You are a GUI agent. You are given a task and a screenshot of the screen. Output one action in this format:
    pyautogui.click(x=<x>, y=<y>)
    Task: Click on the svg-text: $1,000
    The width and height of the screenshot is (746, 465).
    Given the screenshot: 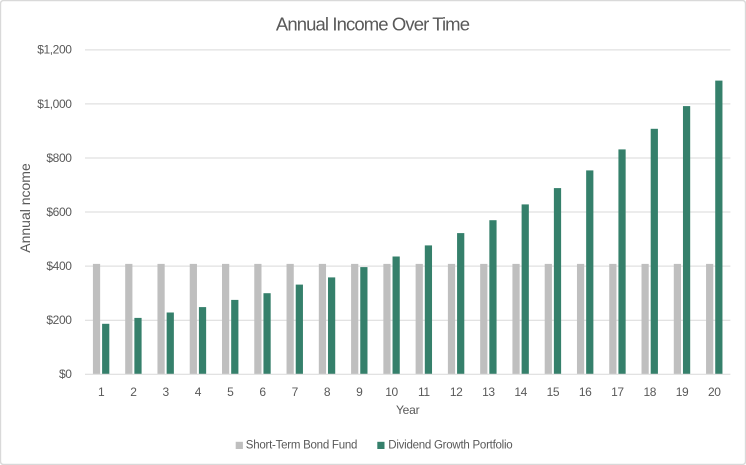 What is the action you would take?
    pyautogui.click(x=54, y=104)
    